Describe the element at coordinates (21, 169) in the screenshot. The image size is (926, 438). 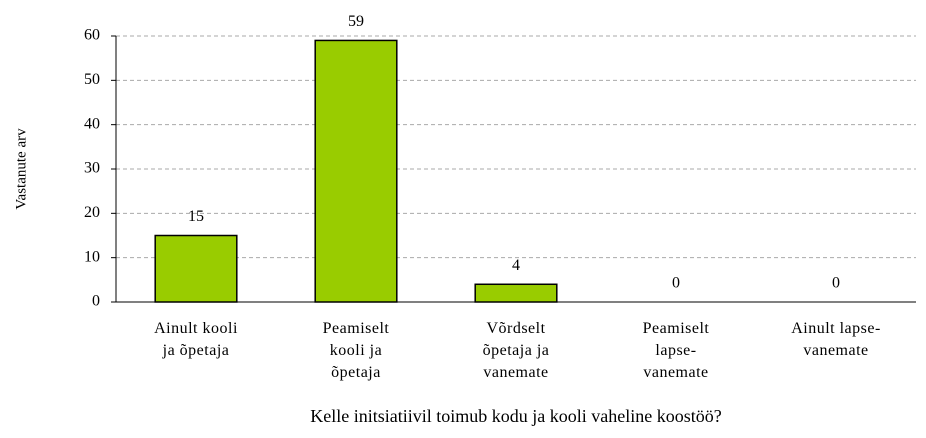
I see `y-axis-title: Vastanute arv` at that location.